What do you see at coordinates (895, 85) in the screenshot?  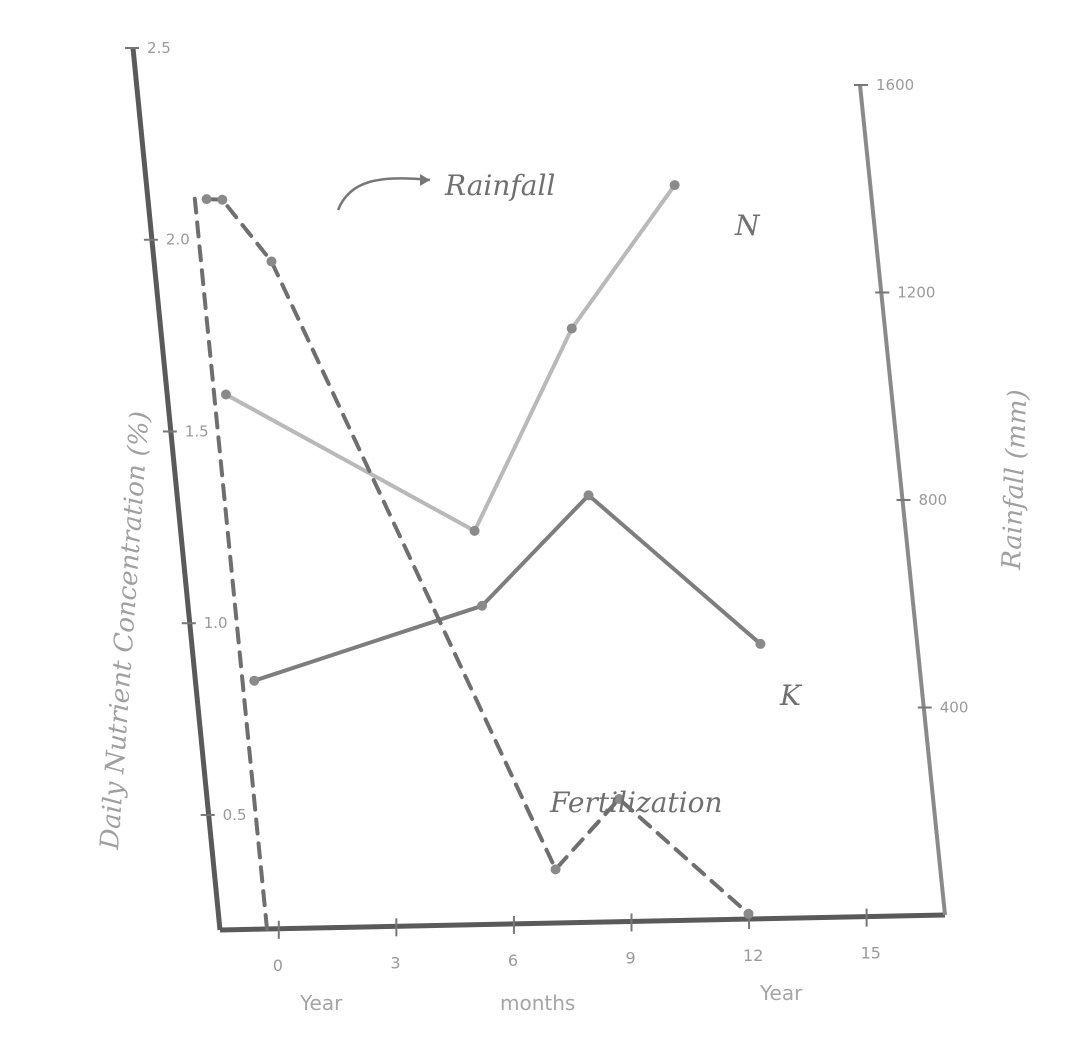 I see `right-y-tick-label: 1600` at bounding box center [895, 85].